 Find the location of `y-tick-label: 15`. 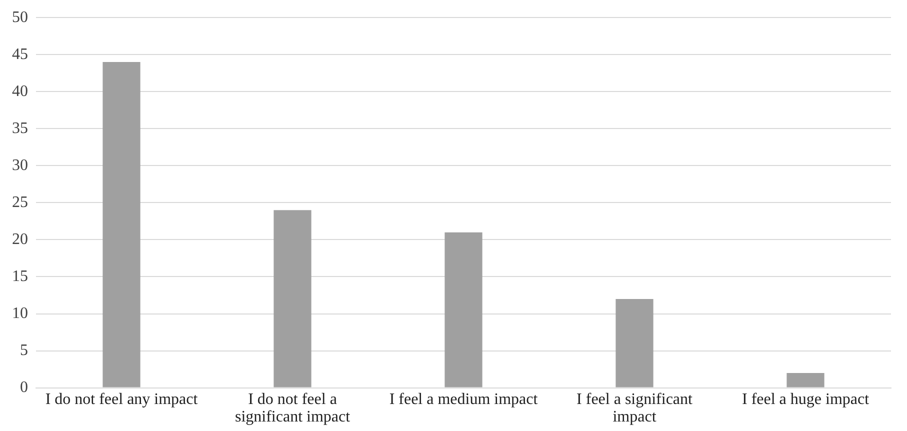

y-tick-label: 15 is located at coordinates (20, 276).